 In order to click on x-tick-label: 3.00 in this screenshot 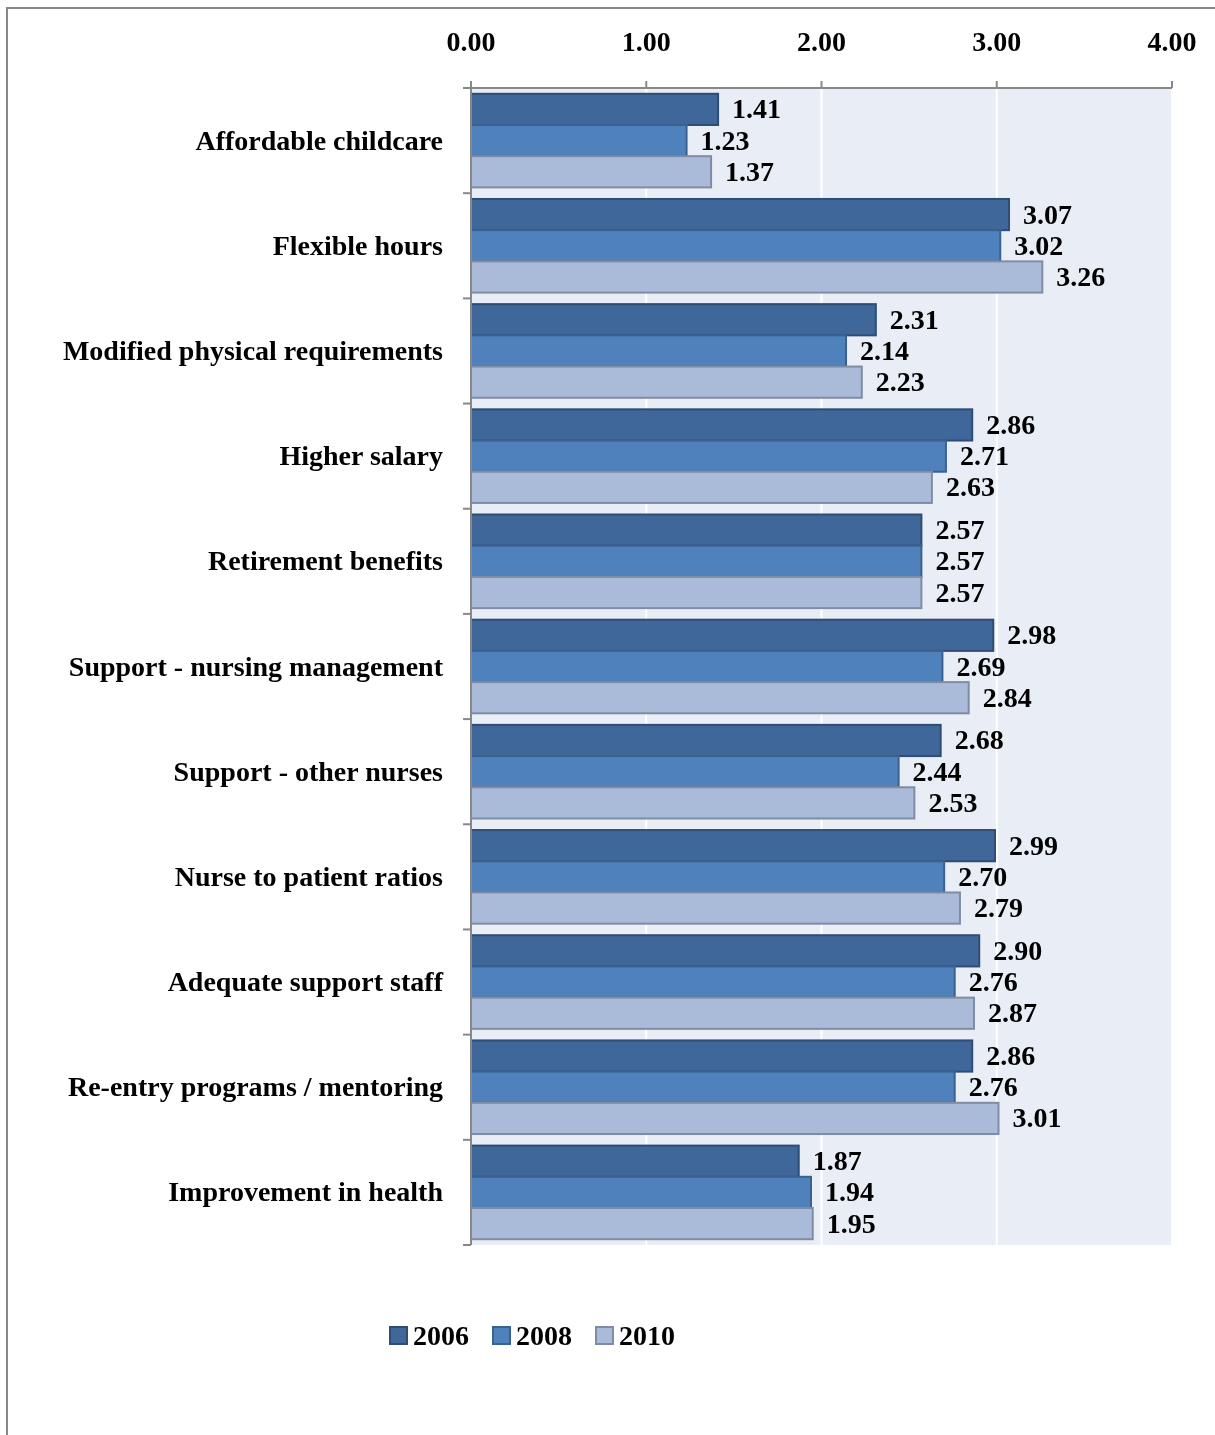, I will do `click(997, 41)`.